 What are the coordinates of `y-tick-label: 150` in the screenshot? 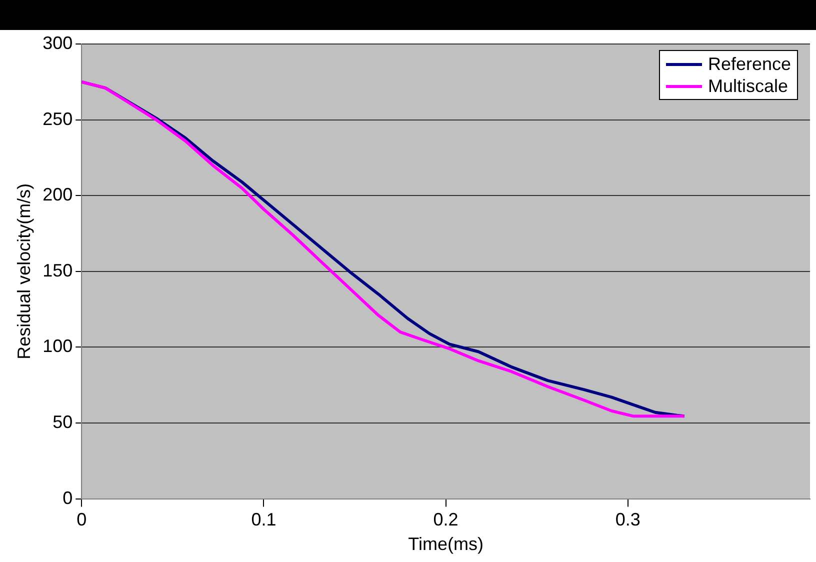 It's located at (57, 270).